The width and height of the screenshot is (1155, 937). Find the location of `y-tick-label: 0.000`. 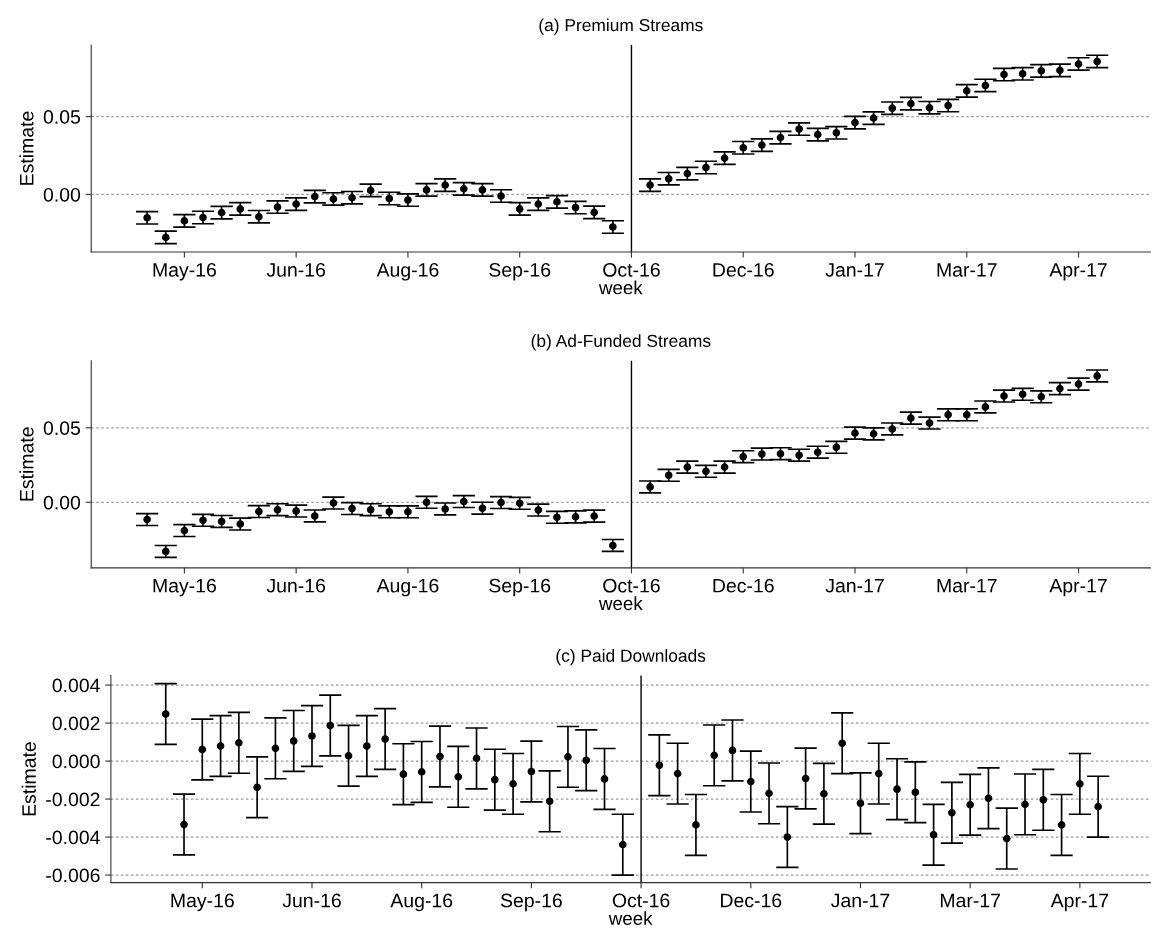

y-tick-label: 0.000 is located at coordinates (76, 761).